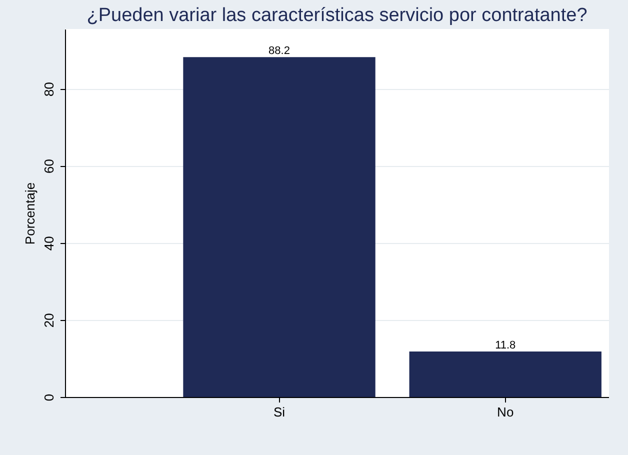 This screenshot has height=455, width=628. I want to click on y-tick-label: 40, so click(49, 243).